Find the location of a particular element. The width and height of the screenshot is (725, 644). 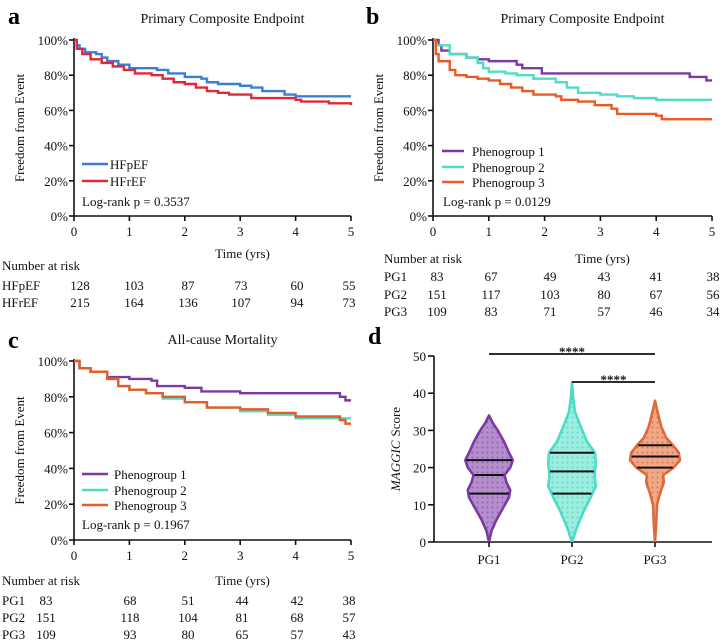

risk-value: 107 is located at coordinates (241, 302).